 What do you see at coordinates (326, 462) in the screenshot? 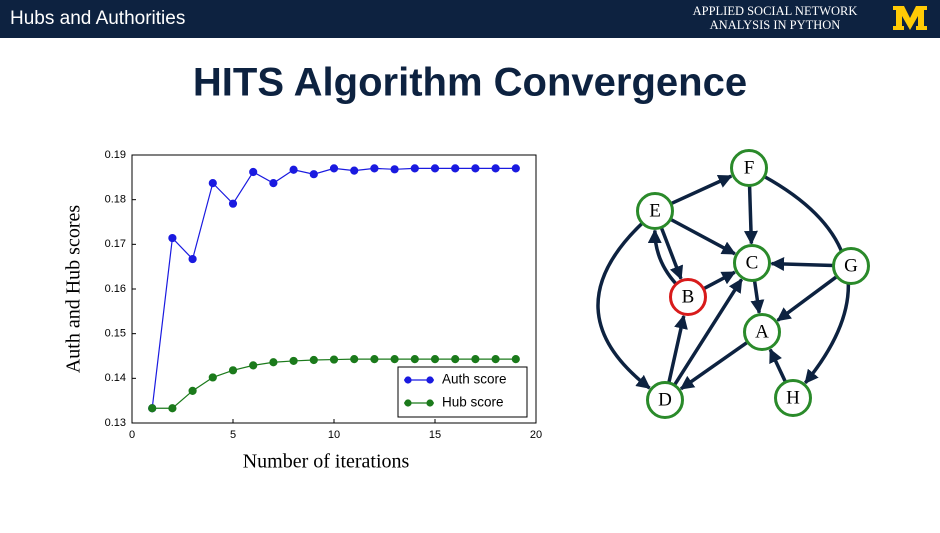
I see `x-axis-label: Number of iterations` at bounding box center [326, 462].